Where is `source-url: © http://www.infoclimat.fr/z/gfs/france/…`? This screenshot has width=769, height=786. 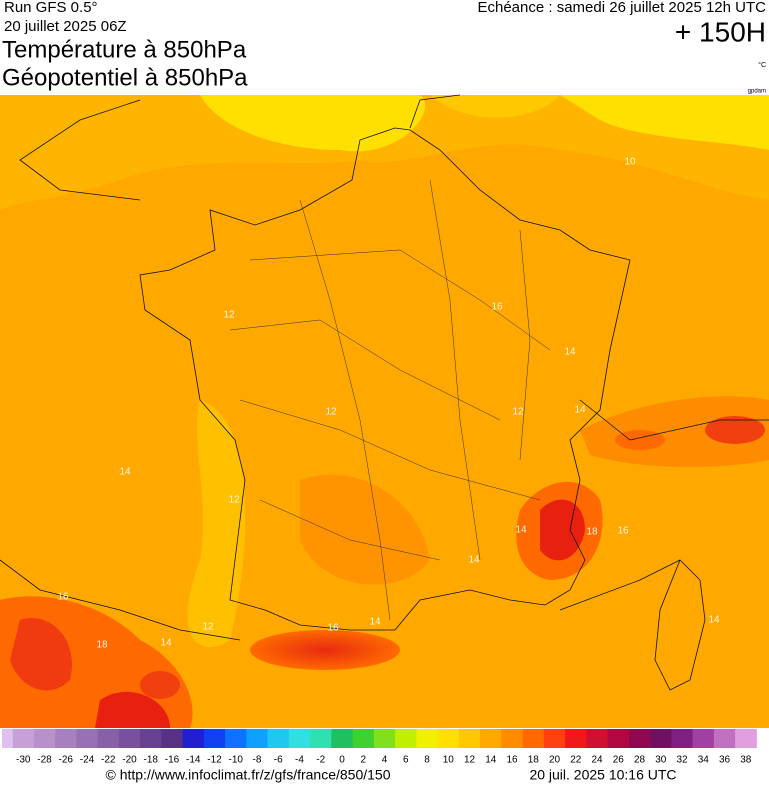
source-url: © http://www.infoclimat.fr/z/gfs/france/… is located at coordinates (248, 775).